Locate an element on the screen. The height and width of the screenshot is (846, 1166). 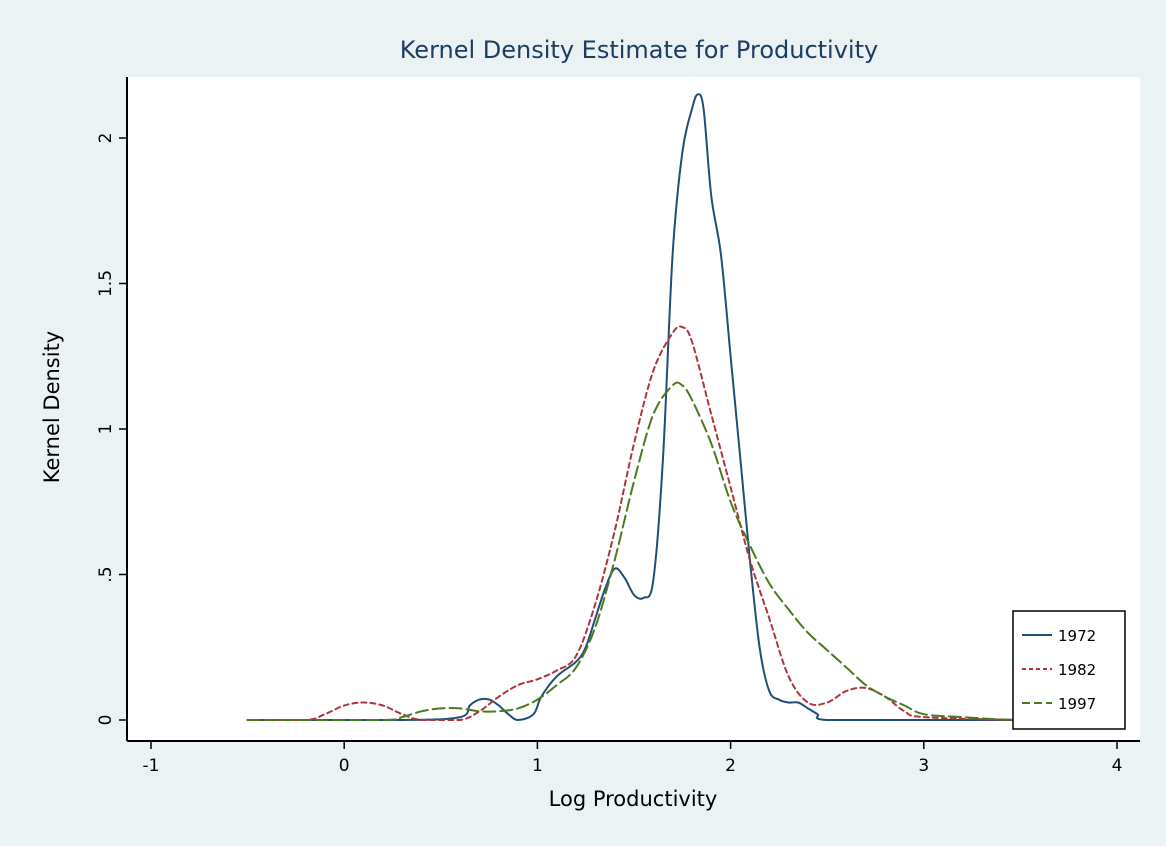
y-tick-label: 2 is located at coordinates (106, 138).